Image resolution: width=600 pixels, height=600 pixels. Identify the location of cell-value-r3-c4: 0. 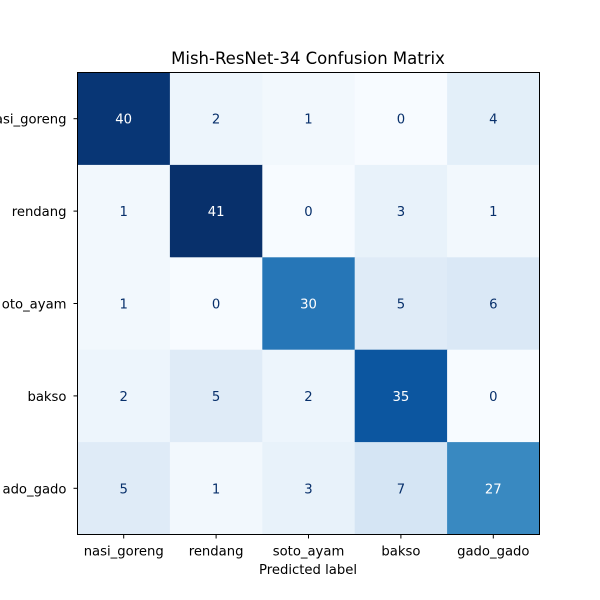
(493, 397).